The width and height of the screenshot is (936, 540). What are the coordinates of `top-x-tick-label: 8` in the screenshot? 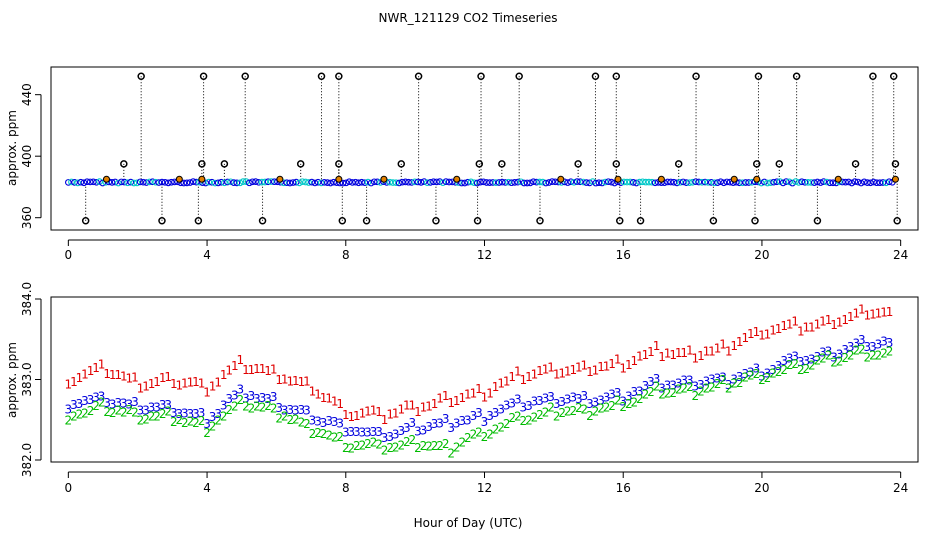 It's located at (346, 255).